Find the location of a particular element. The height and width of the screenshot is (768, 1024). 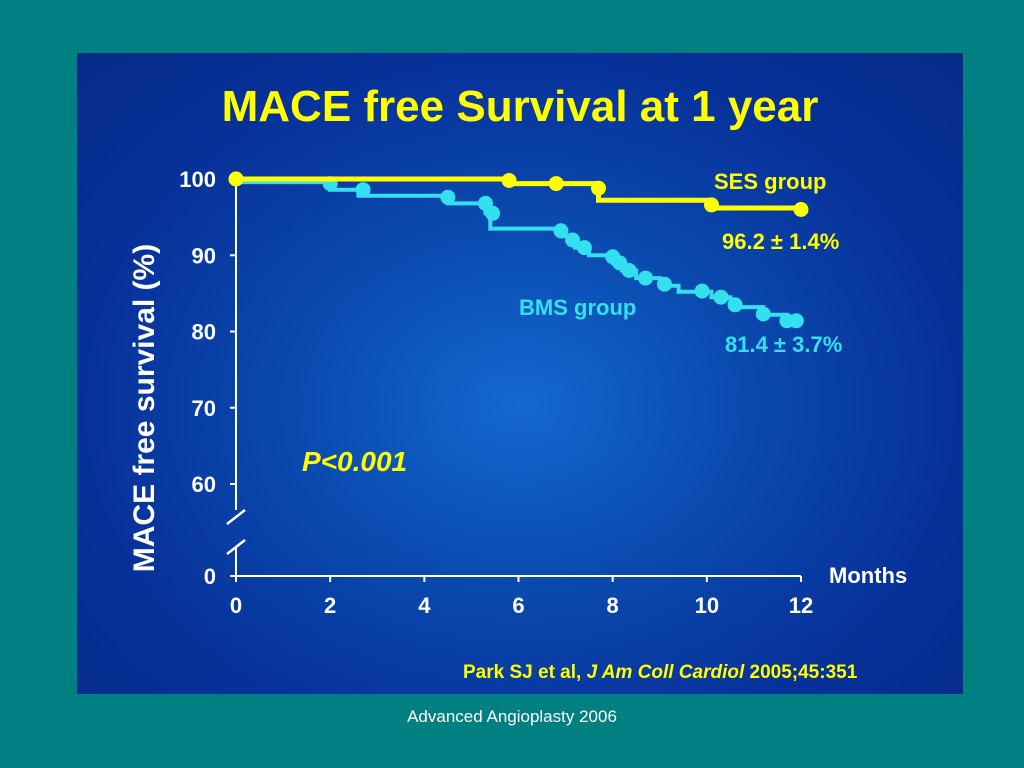

y-tick-label: 60 is located at coordinates (204, 484).